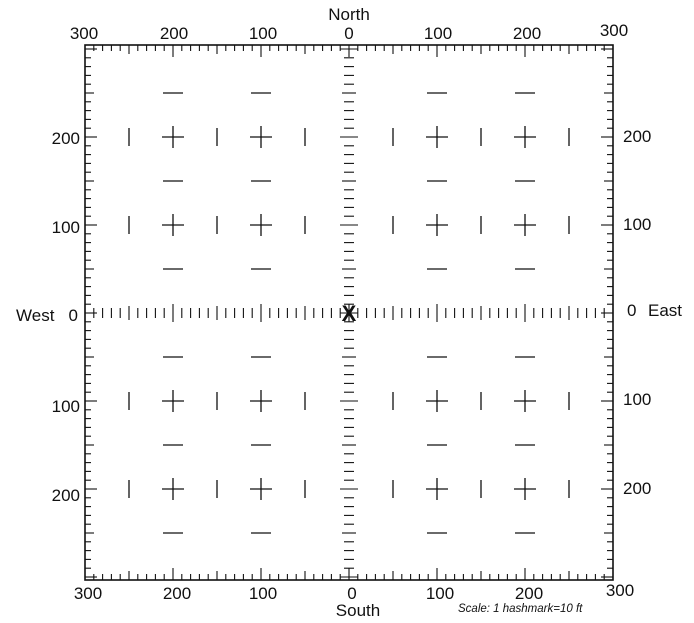 Image resolution: width=694 pixels, height=623 pixels. What do you see at coordinates (637, 136) in the screenshot?
I see `right-label-n200: 200` at bounding box center [637, 136].